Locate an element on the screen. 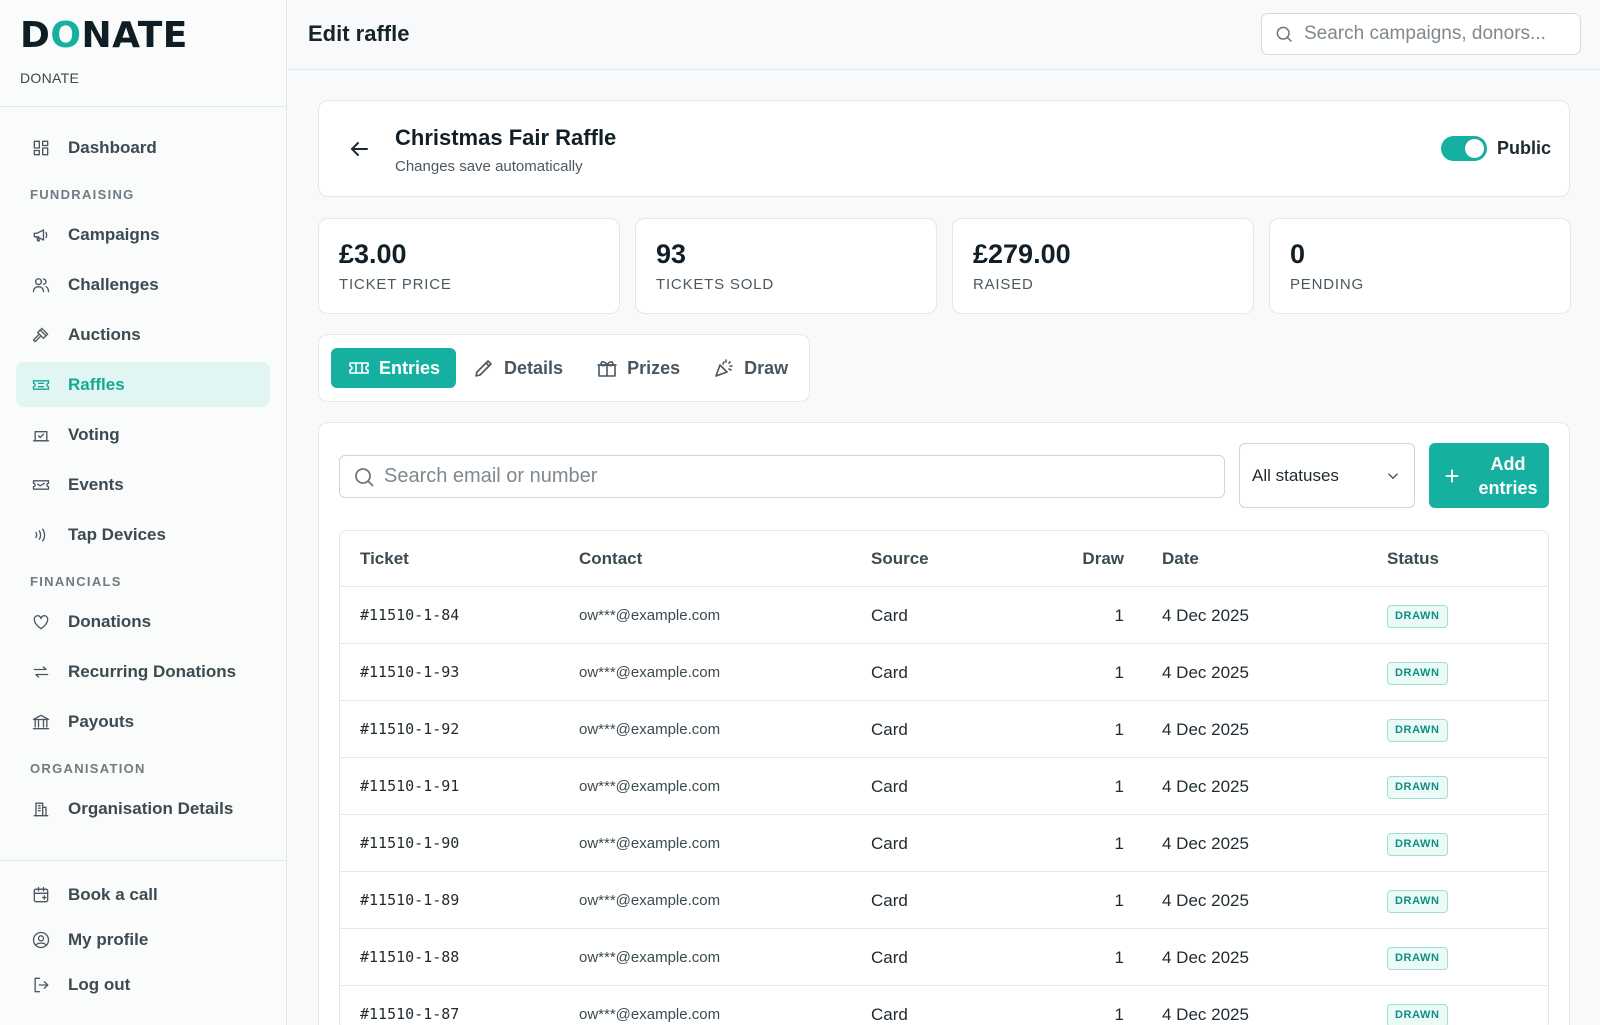 The image size is (1600, 1025). dashboard-icon is located at coordinates (41, 148).